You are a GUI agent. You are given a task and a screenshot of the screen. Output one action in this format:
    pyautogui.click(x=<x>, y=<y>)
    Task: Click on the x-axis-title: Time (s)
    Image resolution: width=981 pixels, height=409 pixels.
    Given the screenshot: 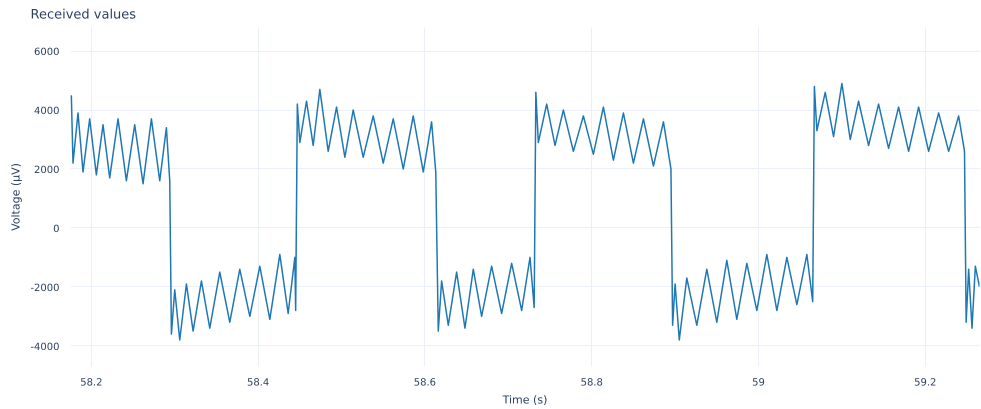 What is the action you would take?
    pyautogui.click(x=525, y=400)
    